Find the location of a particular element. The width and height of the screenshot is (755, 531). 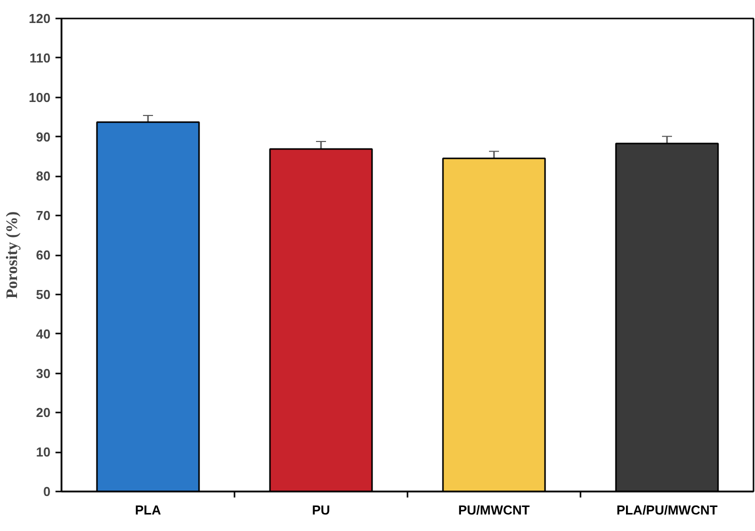

x-tick-label: PLA/PU/MWCNT is located at coordinates (667, 510).